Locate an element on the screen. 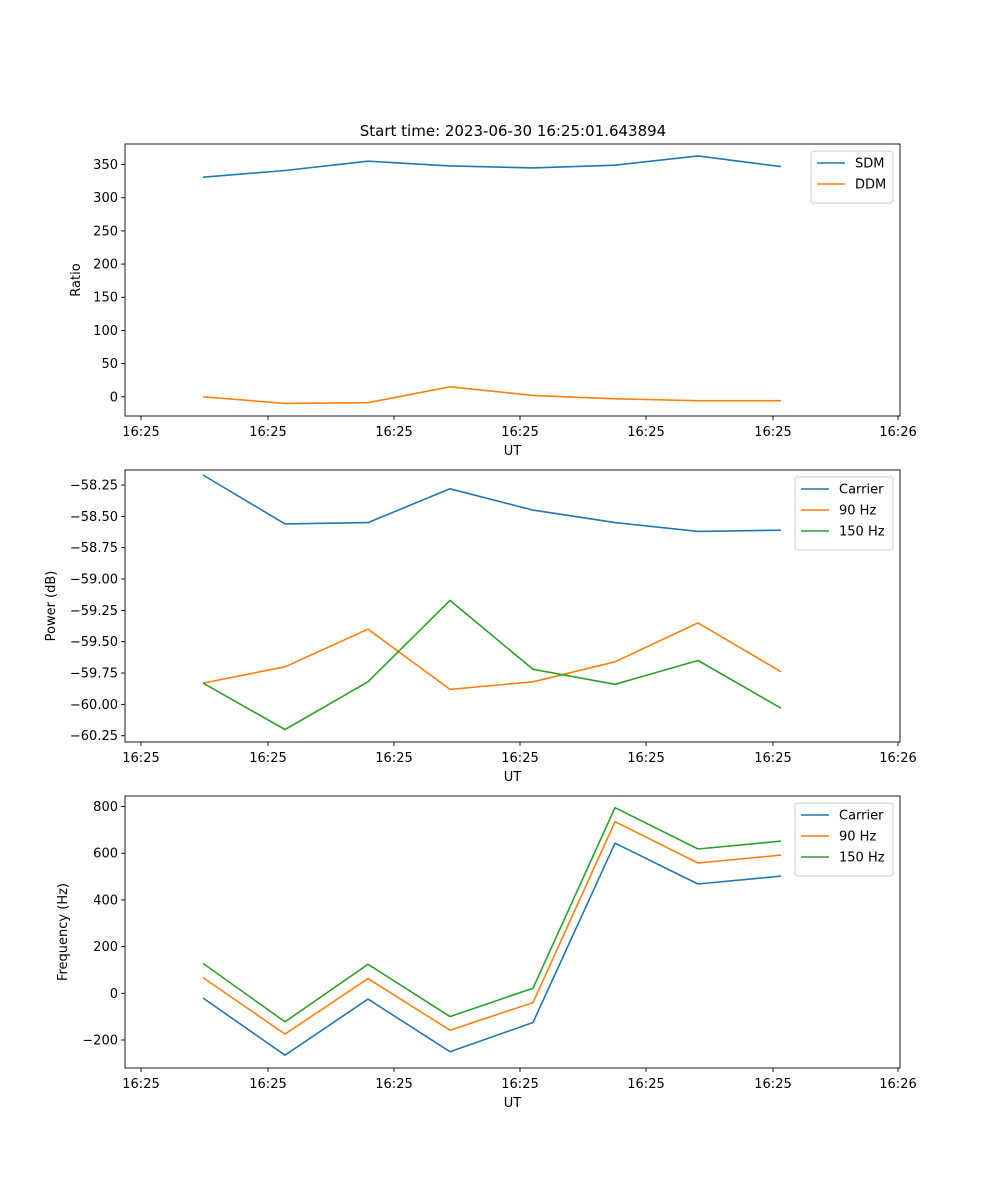 The height and width of the screenshot is (1200, 1000). series-line-sdm is located at coordinates (492, 166).